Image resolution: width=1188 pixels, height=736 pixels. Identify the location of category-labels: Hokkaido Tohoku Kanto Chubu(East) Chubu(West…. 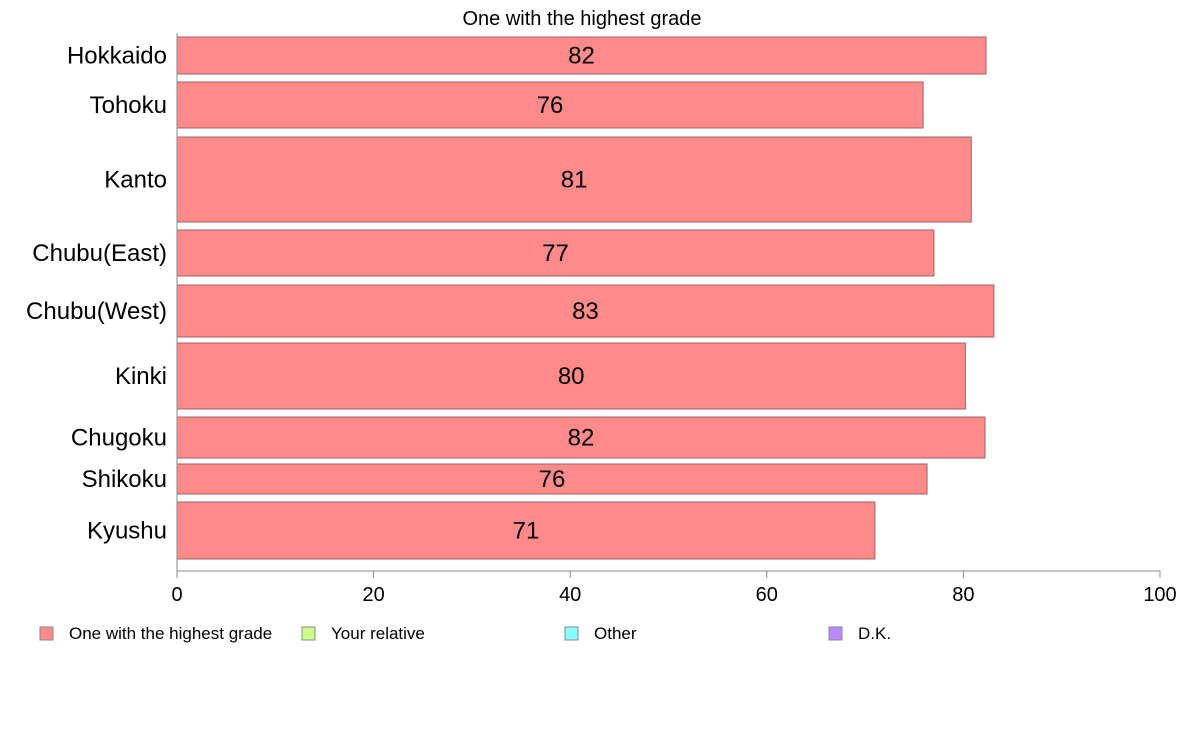
(96, 294).